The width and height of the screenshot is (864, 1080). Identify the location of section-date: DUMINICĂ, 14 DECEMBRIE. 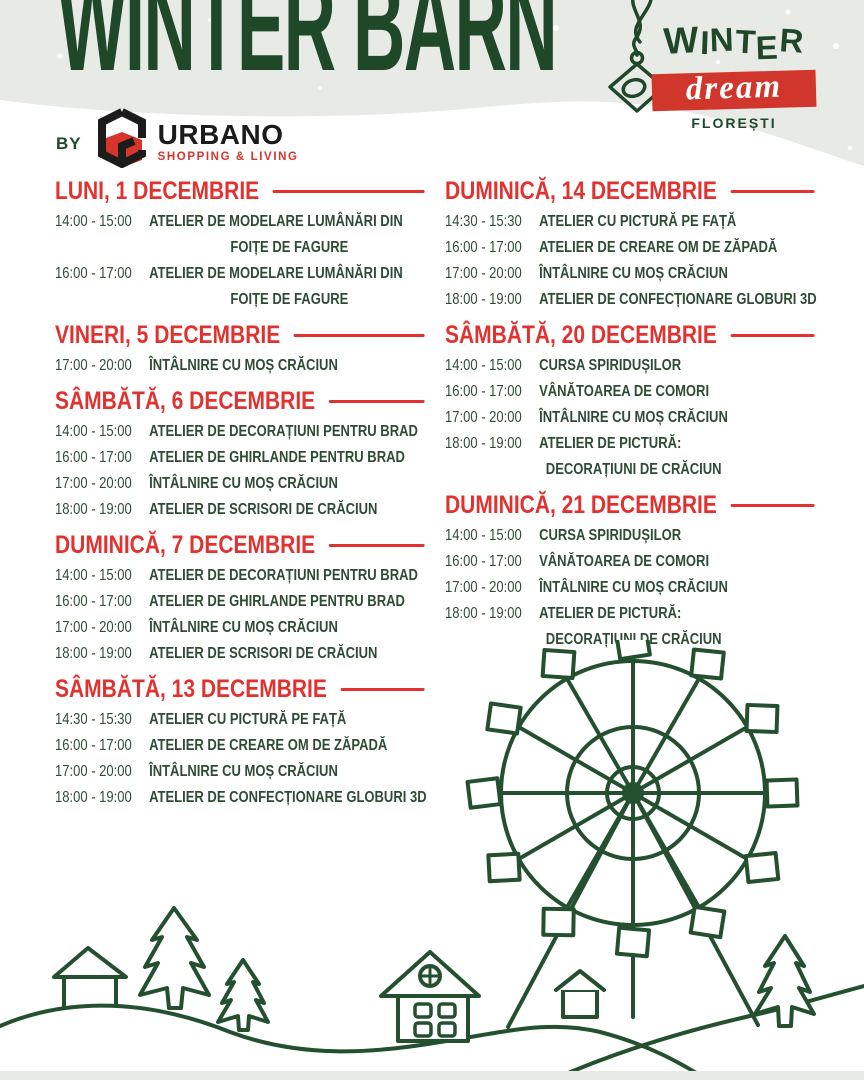
(581, 191).